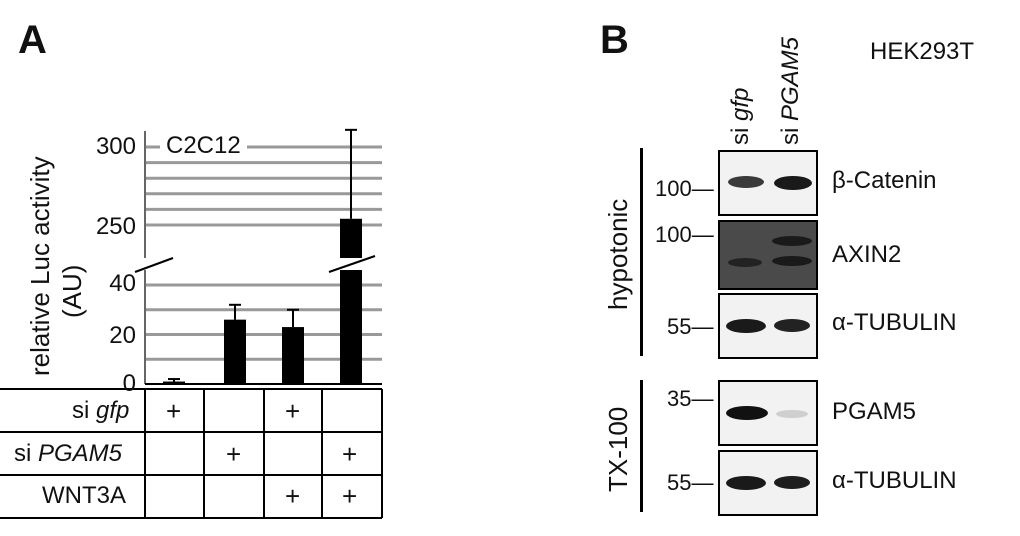  Describe the element at coordinates (922, 51) in the screenshot. I see `cell-line-label-b: HEK293T` at that location.